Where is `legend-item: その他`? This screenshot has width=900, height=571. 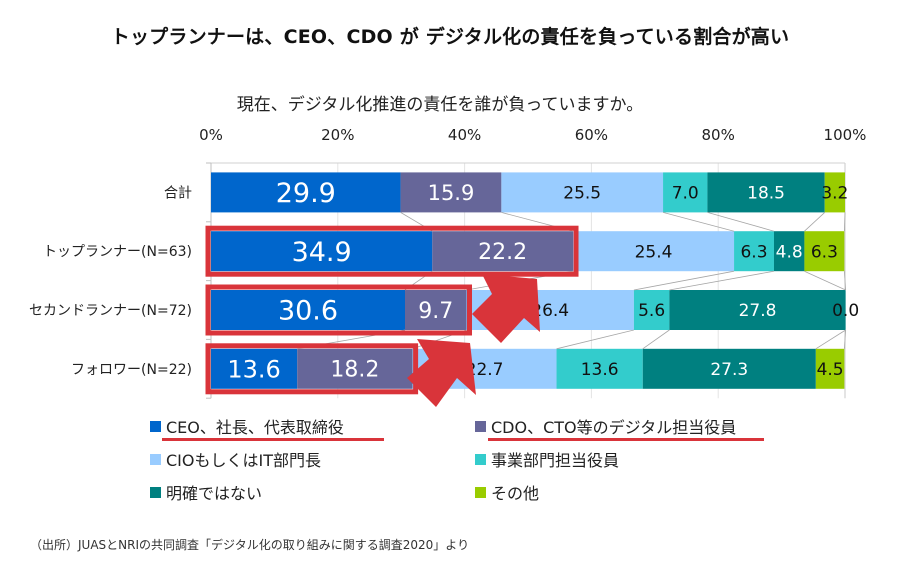
legend-item: その他 is located at coordinates (507, 492).